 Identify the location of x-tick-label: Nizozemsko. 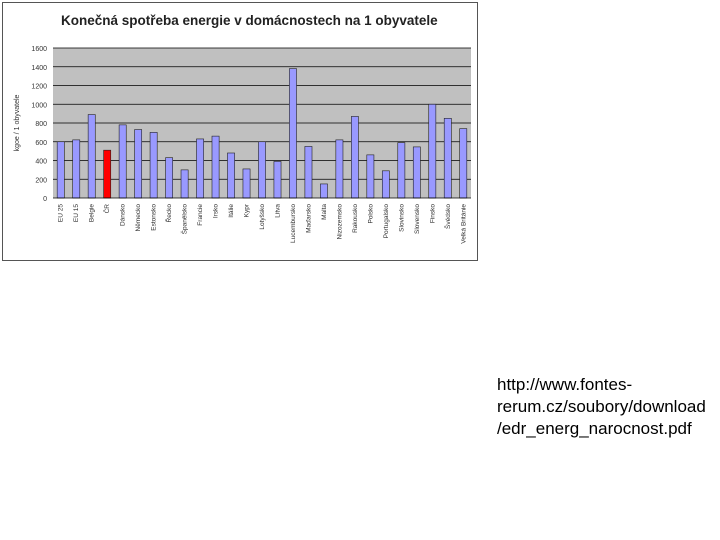
(339, 222).